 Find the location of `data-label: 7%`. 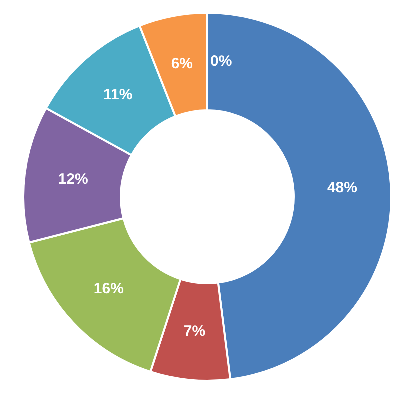

data-label: 7% is located at coordinates (195, 331).